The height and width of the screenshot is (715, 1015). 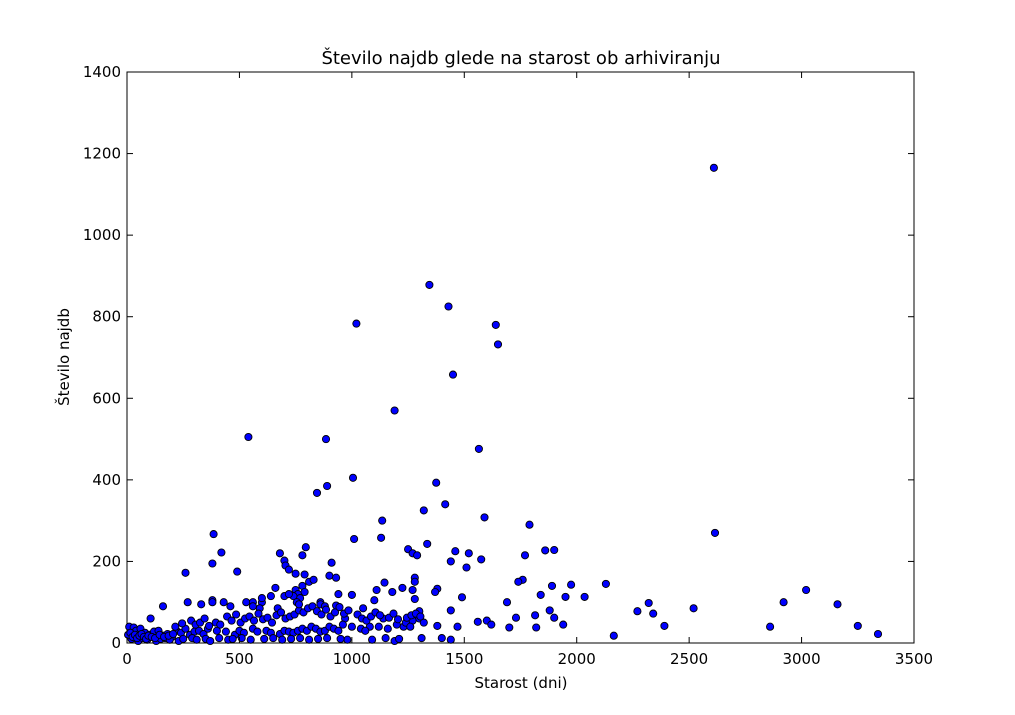 I want to click on y-tick-label: 600, so click(x=106, y=398).